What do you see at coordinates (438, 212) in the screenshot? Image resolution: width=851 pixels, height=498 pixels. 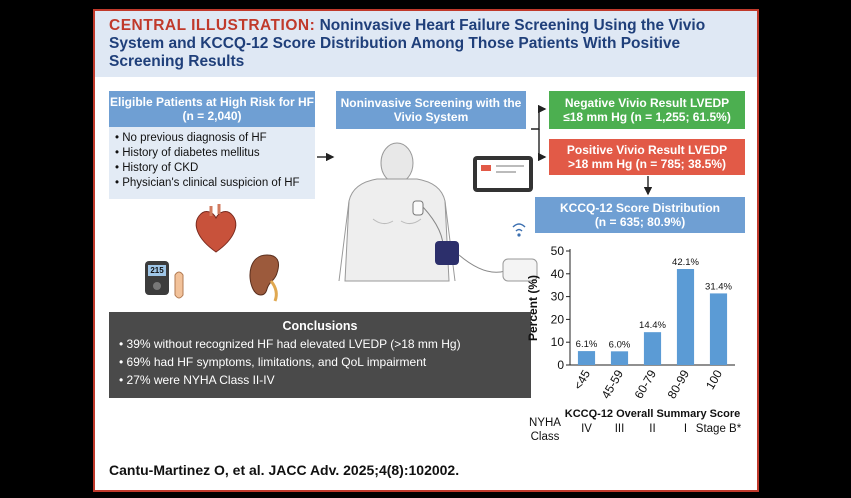 I see `patient-illustration` at bounding box center [438, 212].